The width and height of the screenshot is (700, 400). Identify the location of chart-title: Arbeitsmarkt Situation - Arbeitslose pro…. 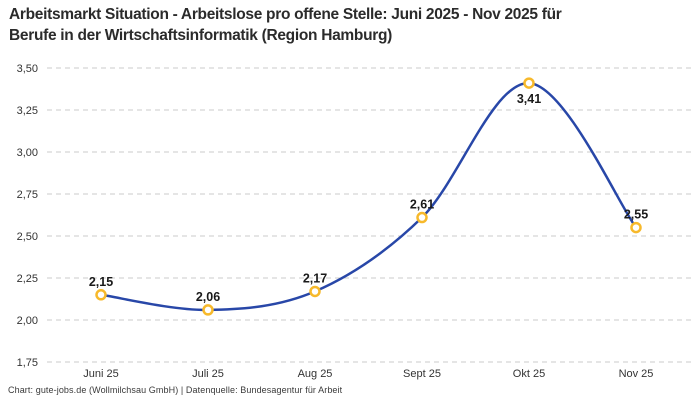
(350, 25).